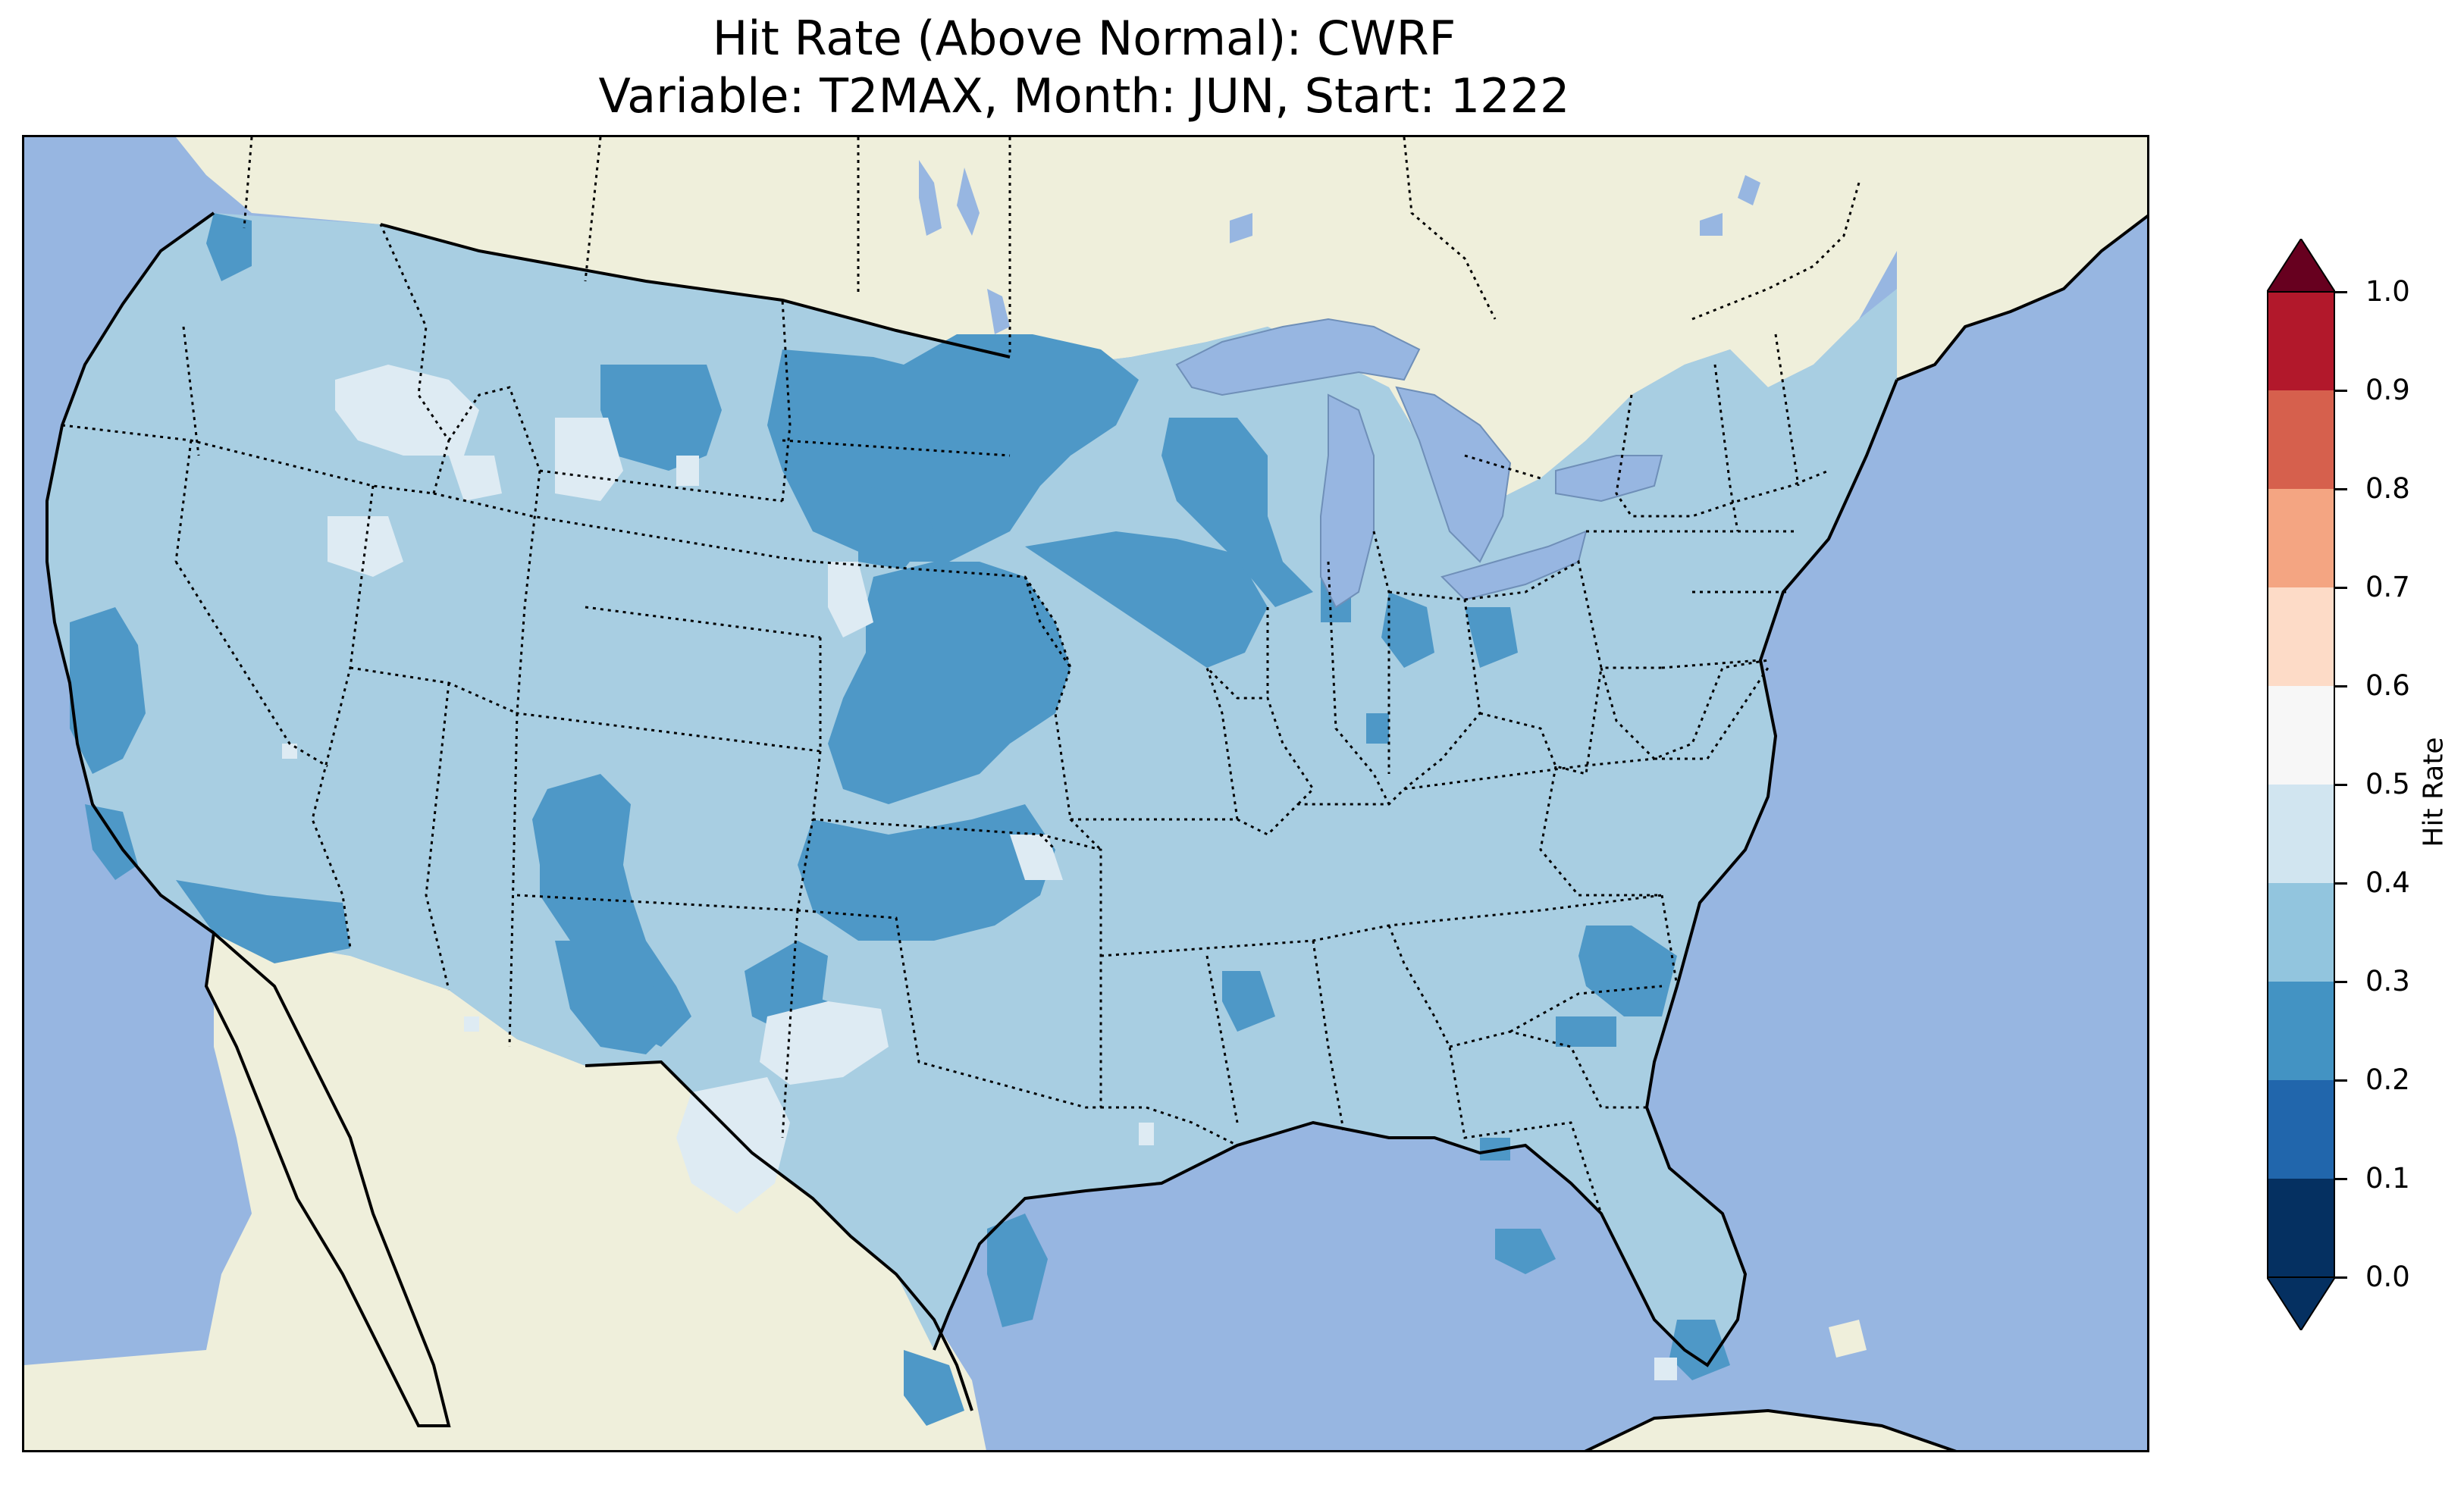  What do you see at coordinates (1084, 96) in the screenshot?
I see `chart-subtitle: Variable: T2MAX, Month: JUN, Start: 1222` at bounding box center [1084, 96].